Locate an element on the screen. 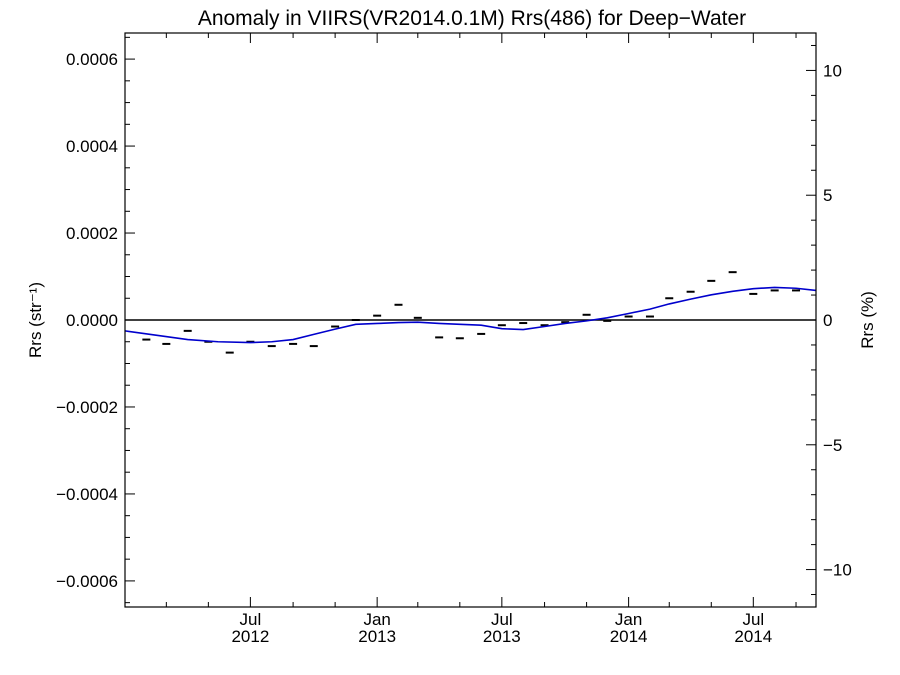 The width and height of the screenshot is (900, 675). y-right-tick-label: −5 is located at coordinates (832, 445).